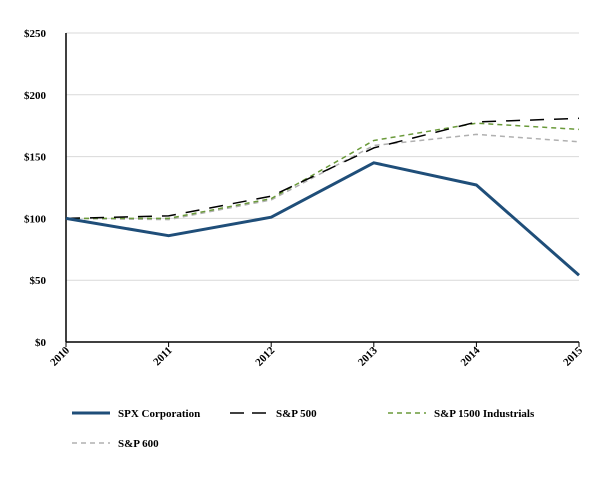  What do you see at coordinates (115, 444) in the screenshot?
I see `legend-item: S&P 600` at bounding box center [115, 444].